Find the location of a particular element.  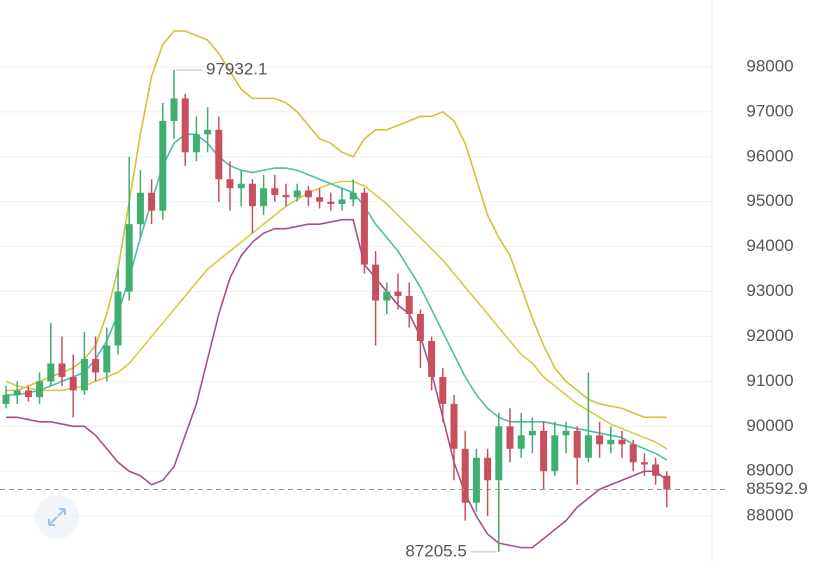

expand-button is located at coordinates (57, 517).